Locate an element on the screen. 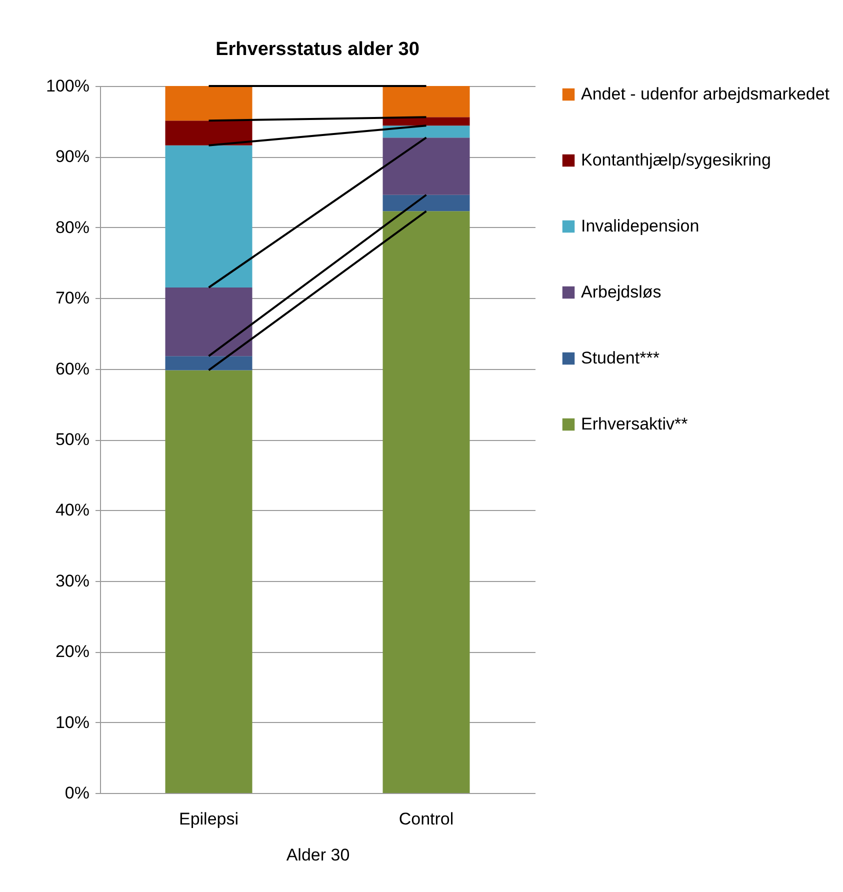 This screenshot has width=843, height=892. chart-title: Erhversstatus alder 30 is located at coordinates (318, 49).